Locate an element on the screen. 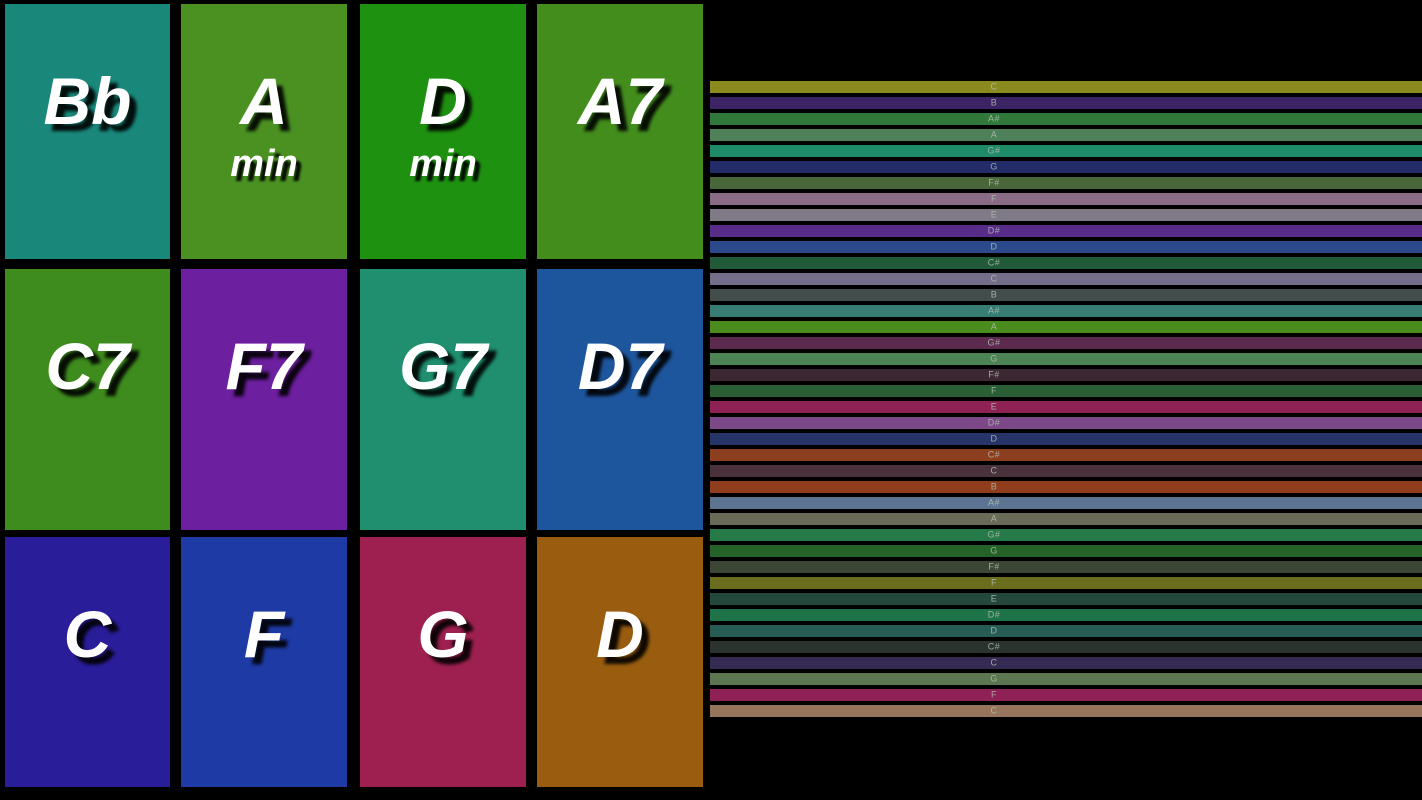 This screenshot has width=1422, height=800. chord-pad-d7: D7 is located at coordinates (620, 399).